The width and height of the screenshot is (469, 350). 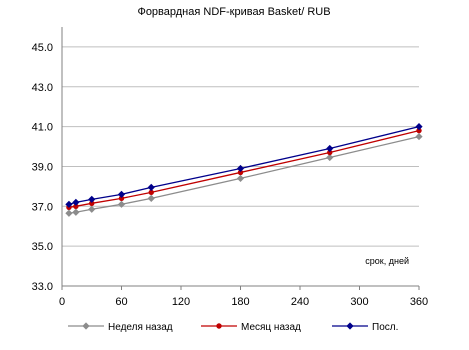 I want to click on legend-item-1: Неделя назад, so click(x=120, y=327).